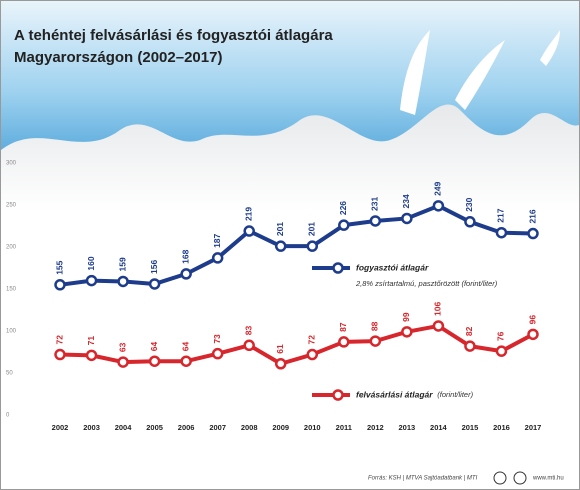 This screenshot has width=580, height=490. I want to click on data-label: 201, so click(280, 229).